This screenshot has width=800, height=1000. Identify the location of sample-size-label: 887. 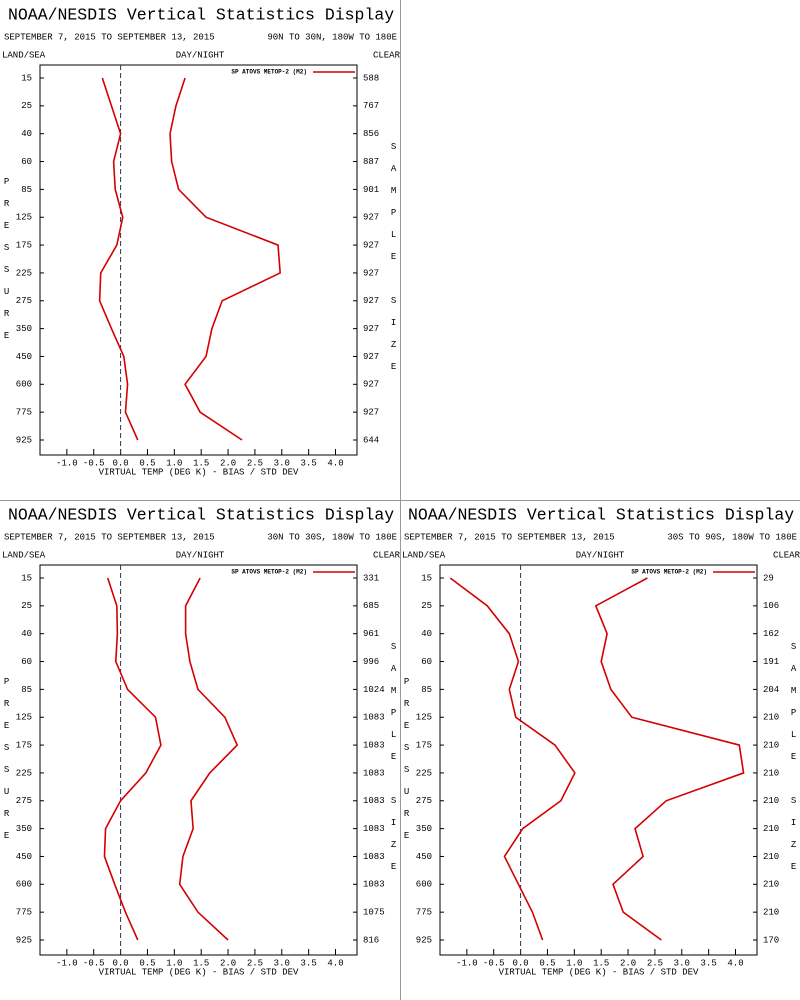
(371, 162).